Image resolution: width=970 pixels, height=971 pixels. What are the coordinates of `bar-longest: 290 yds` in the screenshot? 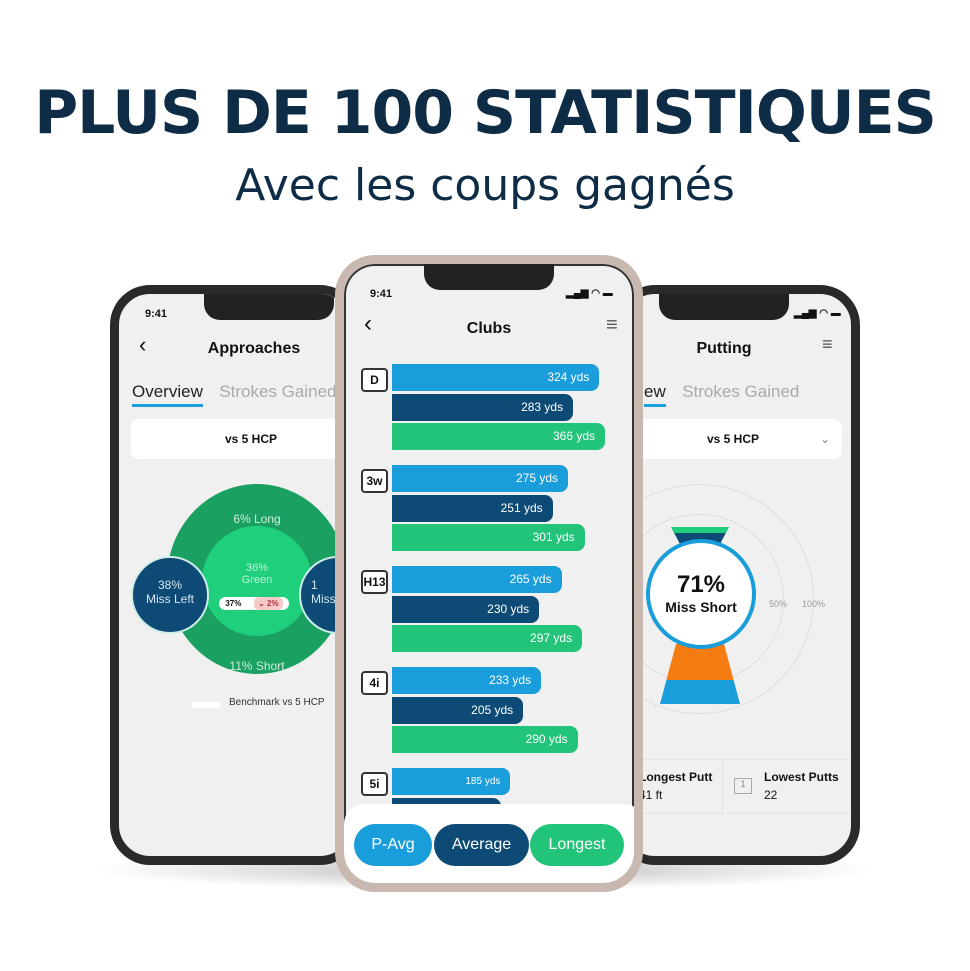 It's located at (485, 739).